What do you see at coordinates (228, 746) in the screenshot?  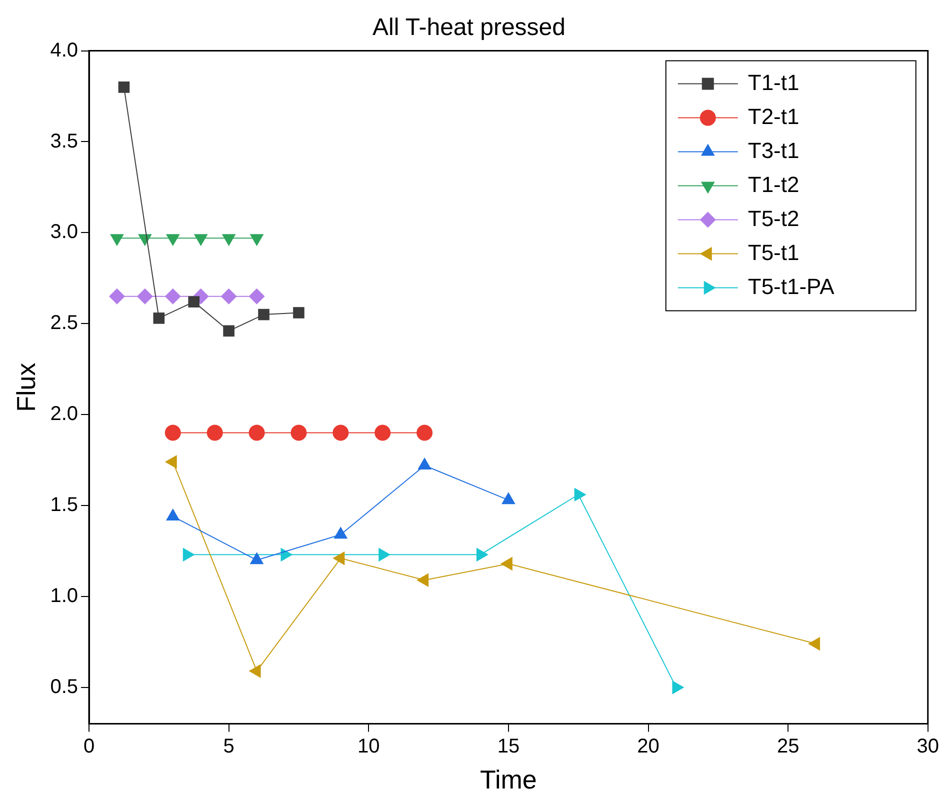 I see `x-tick-label: 5` at bounding box center [228, 746].